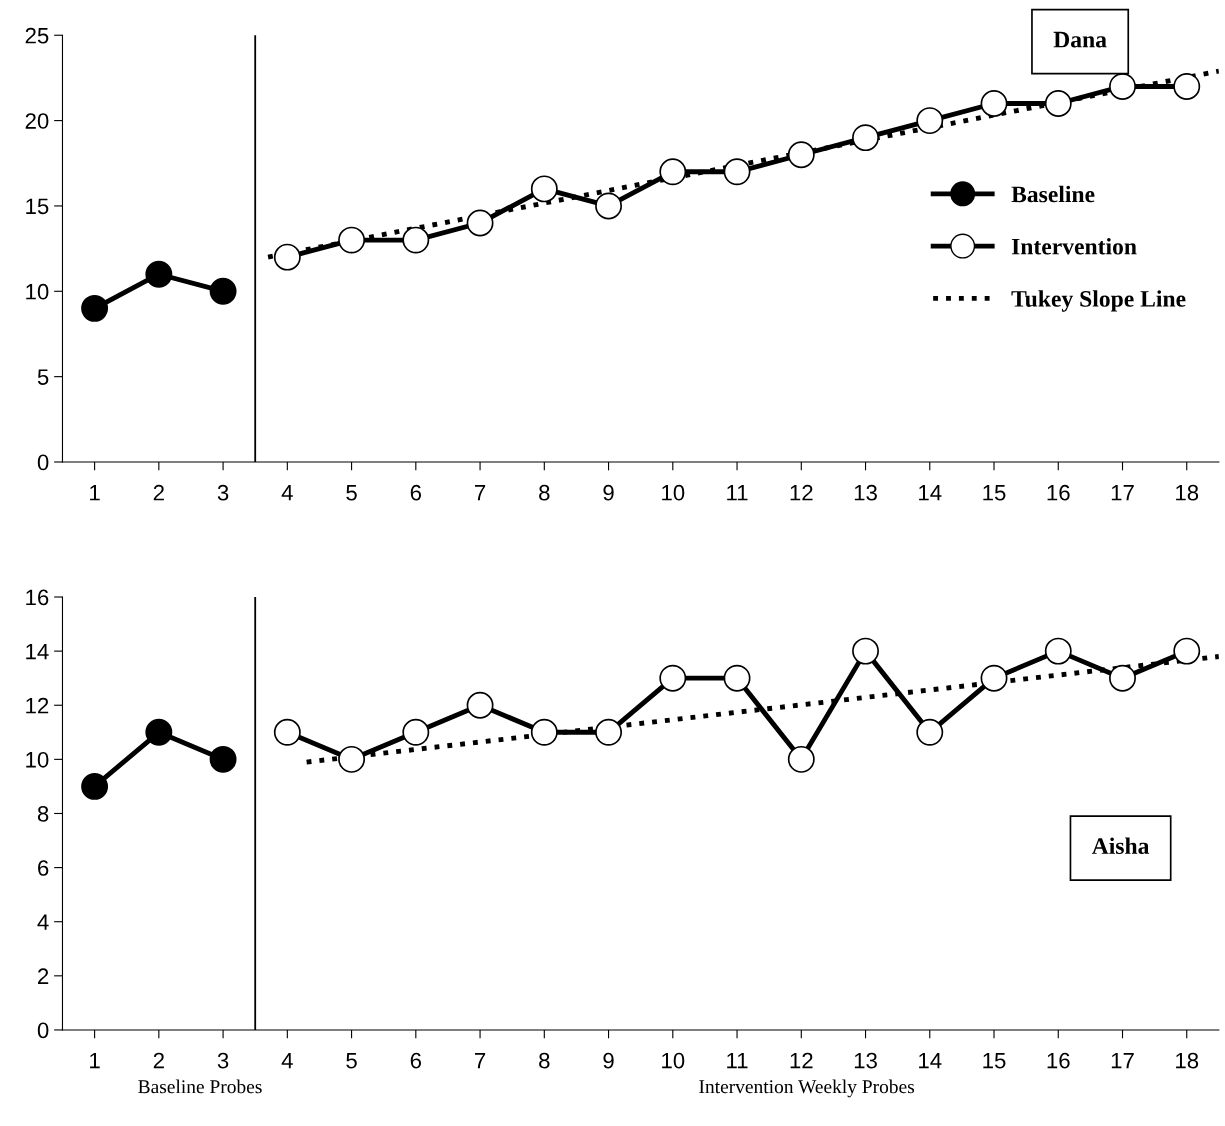 This screenshot has width=1225, height=1126. I want to click on annotation: Aisha, so click(1120, 846).